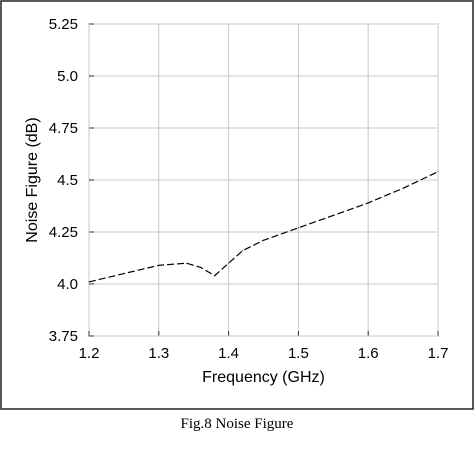 This screenshot has width=474, height=459. I want to click on y-tick-label: 5.25, so click(63, 24).